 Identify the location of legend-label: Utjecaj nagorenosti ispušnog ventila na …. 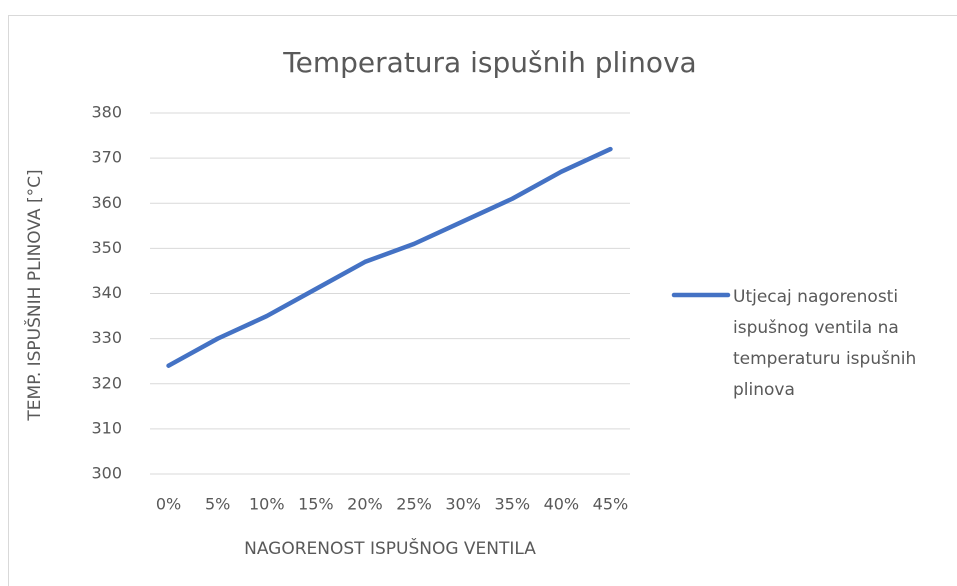
(825, 343).